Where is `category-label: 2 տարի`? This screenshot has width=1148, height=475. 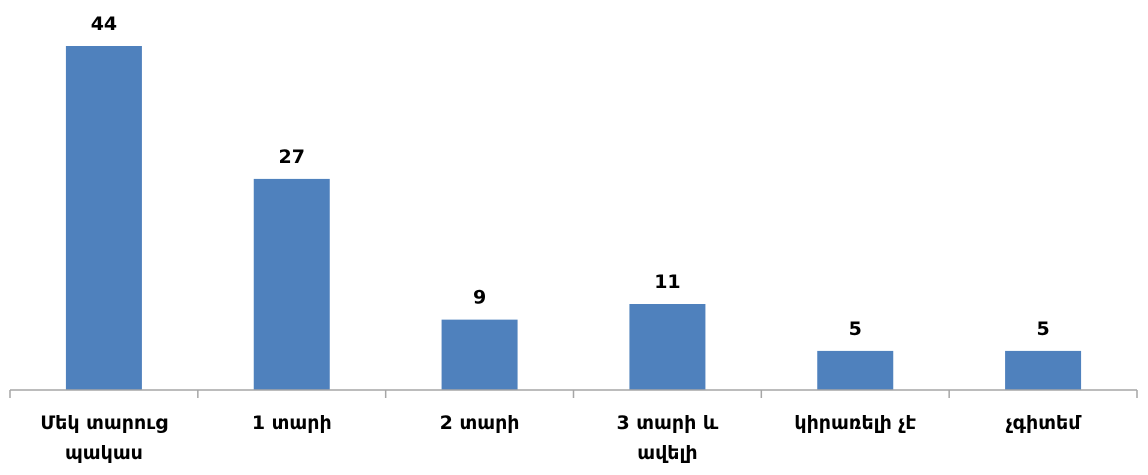
category-label: 2 տարի is located at coordinates (480, 423).